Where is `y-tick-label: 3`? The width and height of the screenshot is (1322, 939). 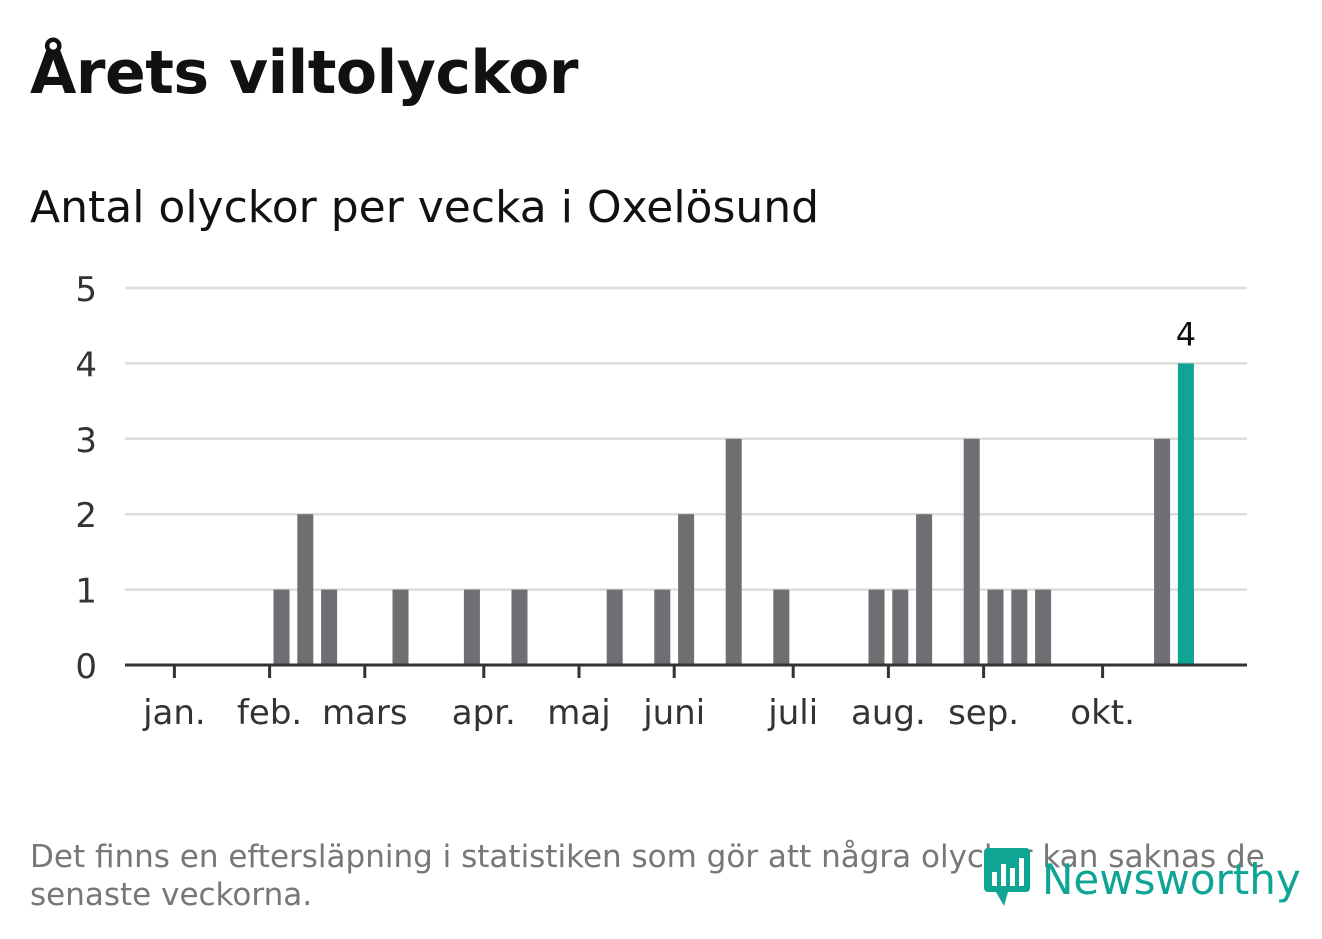
y-tick-label: 3 is located at coordinates (86, 441).